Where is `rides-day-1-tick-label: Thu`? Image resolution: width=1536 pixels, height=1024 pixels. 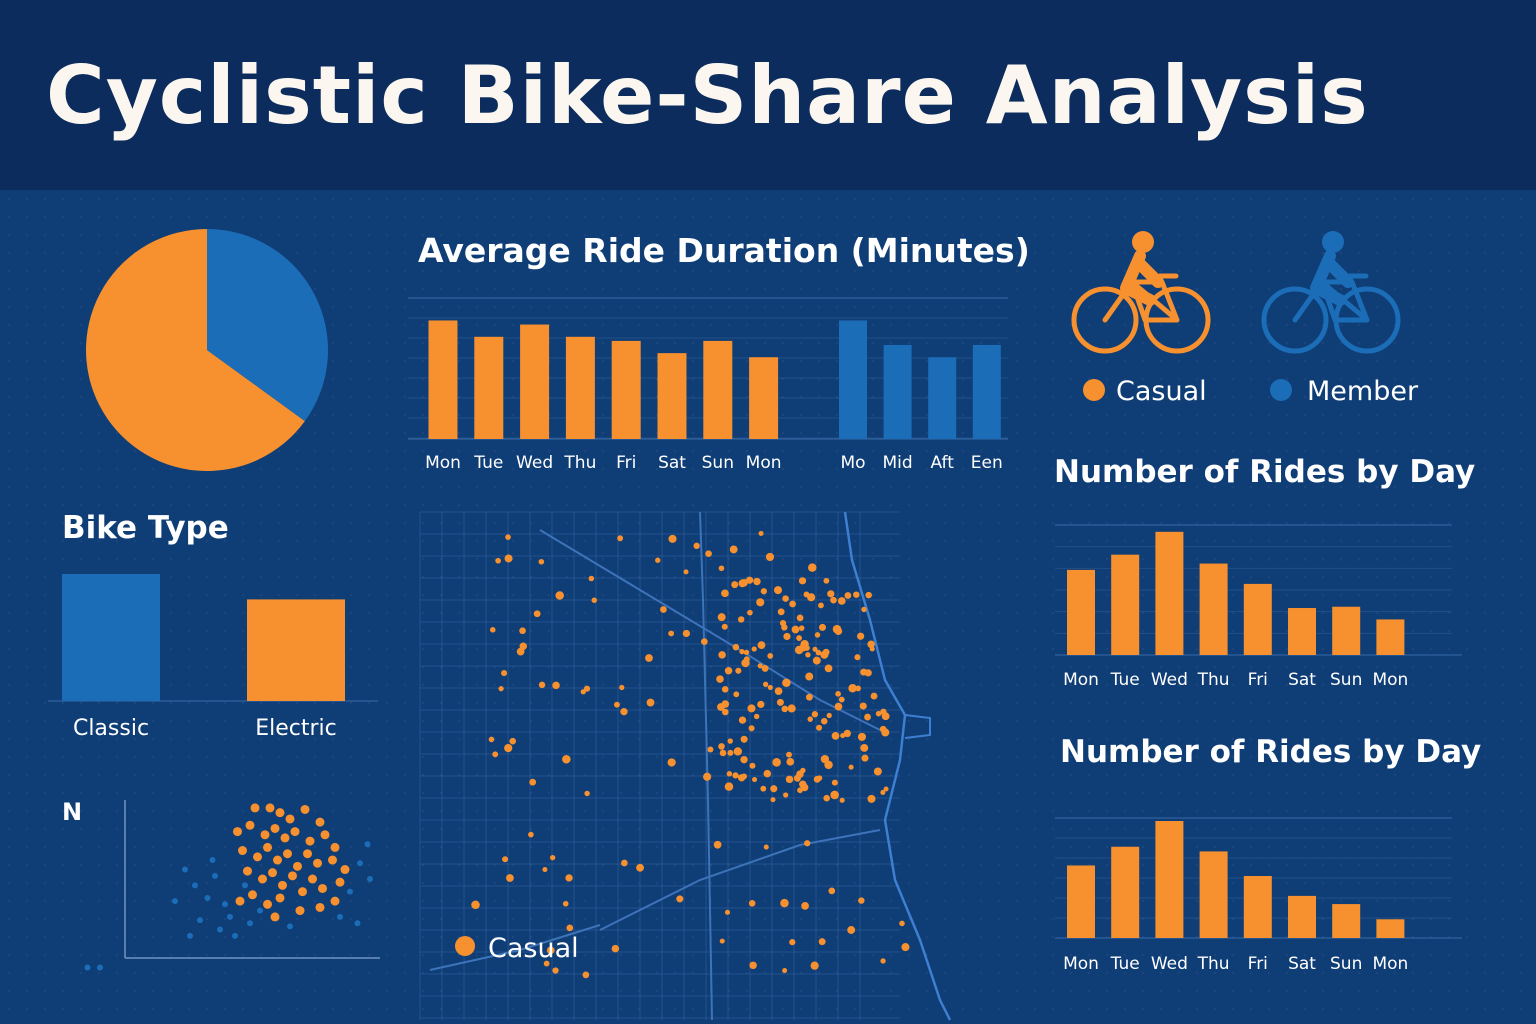
rides-day-1-tick-label: Thu is located at coordinates (1213, 680).